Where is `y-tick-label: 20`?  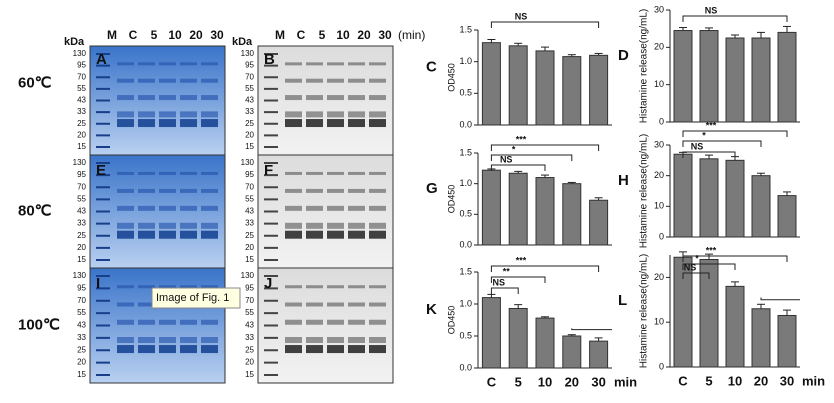
y-tick-label: 20 is located at coordinates (659, 277).